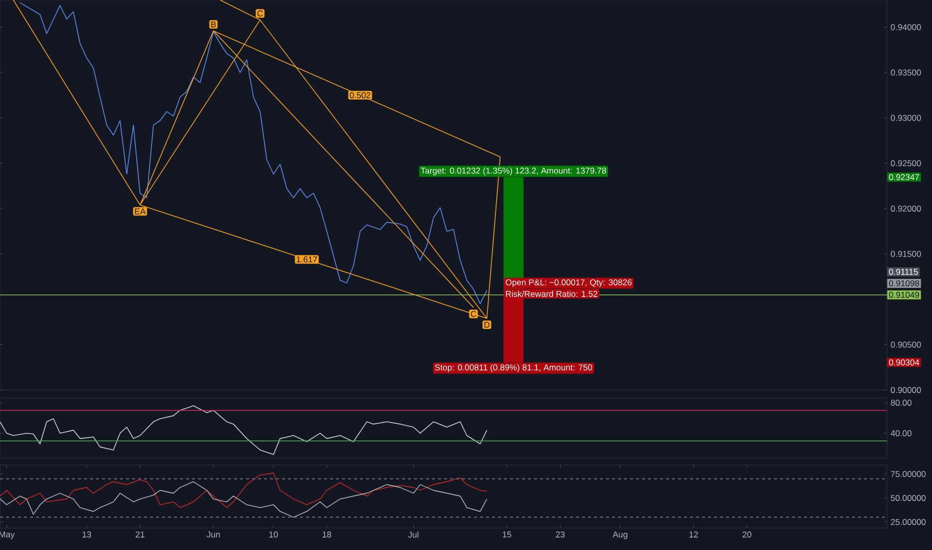  What do you see at coordinates (904, 362) in the screenshot?
I see `text: 0.90304` at bounding box center [904, 362].